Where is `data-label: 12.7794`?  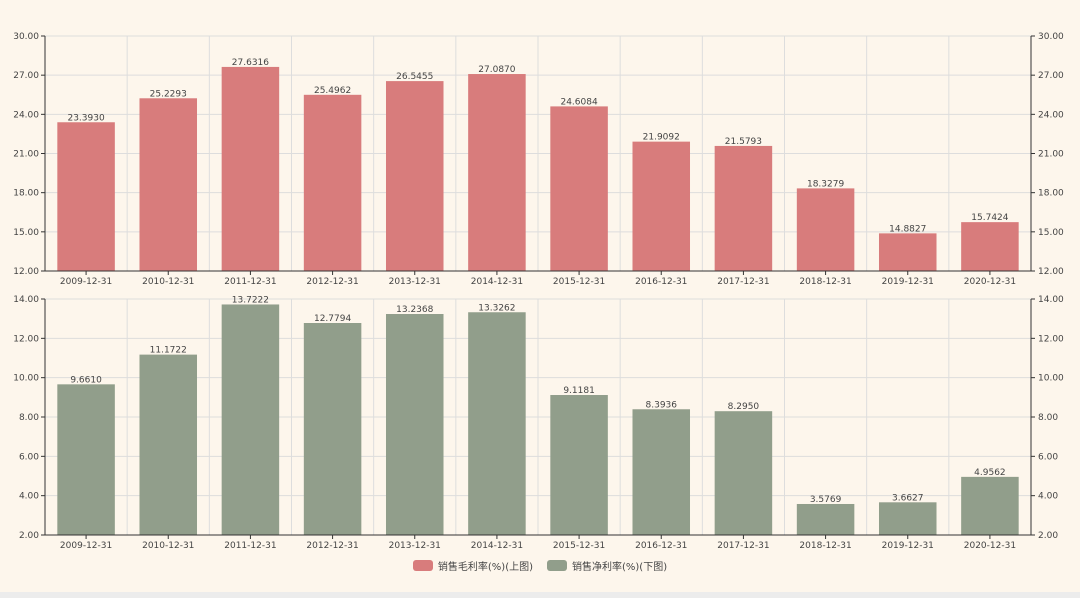
data-label: 12.7794 is located at coordinates (332, 319).